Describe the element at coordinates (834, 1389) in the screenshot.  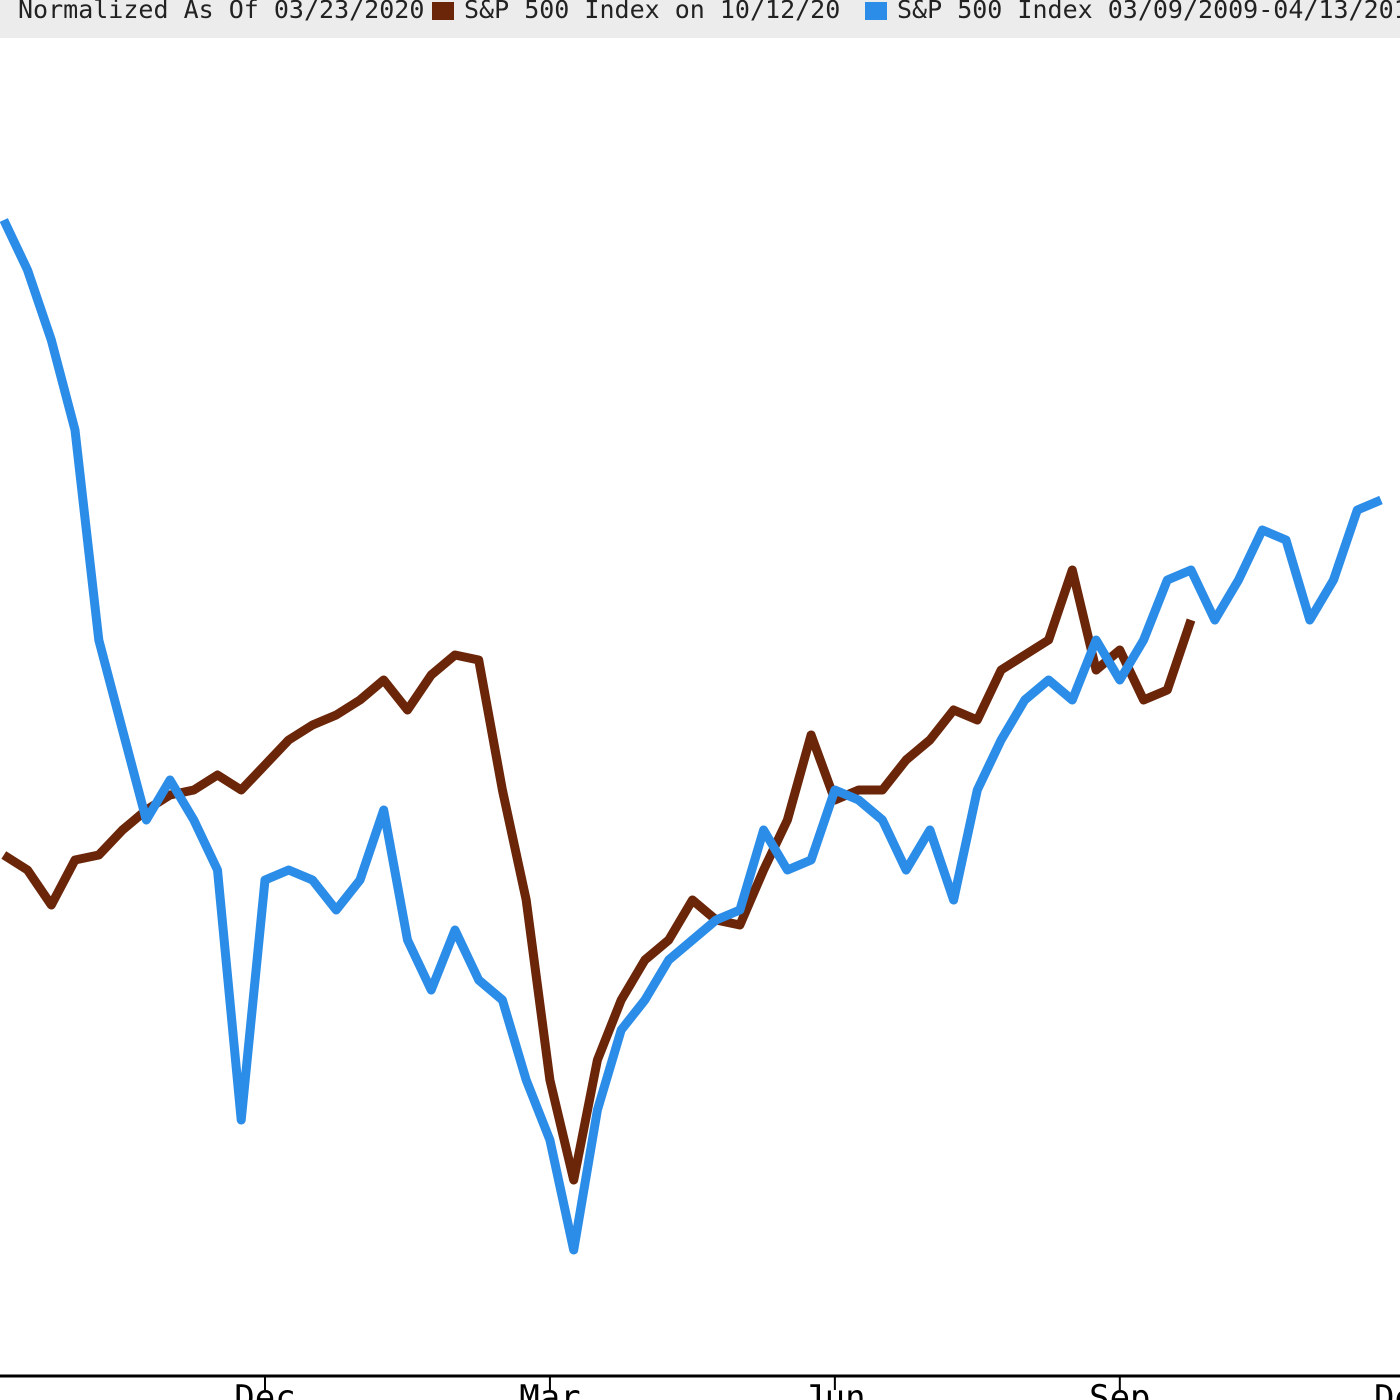
I see `x-tick-label: Jun` at that location.